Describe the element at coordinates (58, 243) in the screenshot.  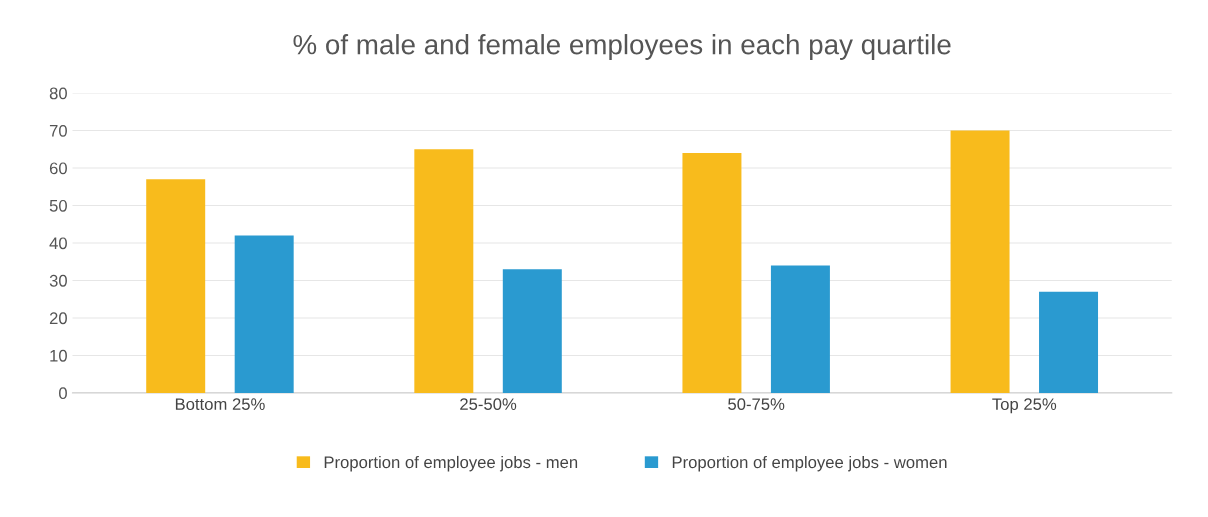
I see `y-tick-label: 40` at that location.